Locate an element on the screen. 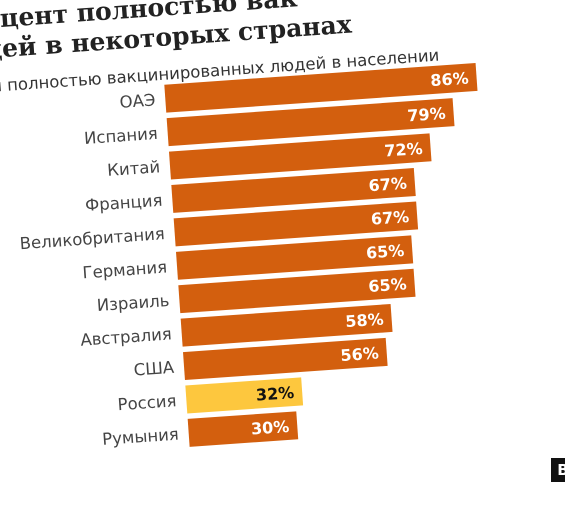  category-label: Израиль is located at coordinates (133, 303).